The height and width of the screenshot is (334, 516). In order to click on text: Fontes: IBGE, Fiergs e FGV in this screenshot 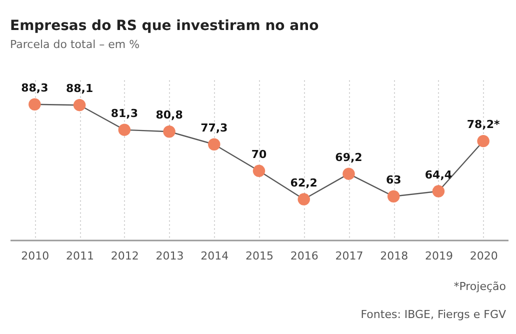, I will do `click(433, 314)`.